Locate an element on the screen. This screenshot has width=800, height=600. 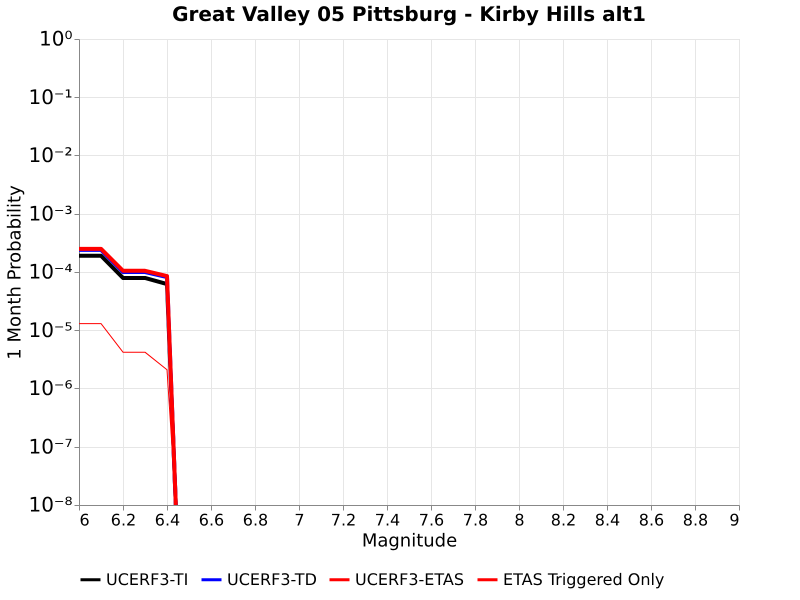
legend-label: UCERF3-TD is located at coordinates (272, 579).